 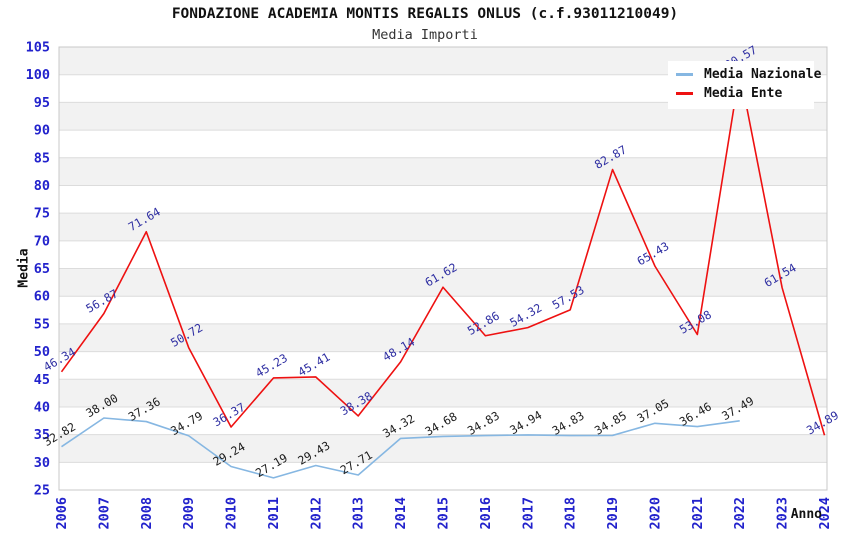 I want to click on x-tick-label: 2020, so click(x=655, y=513).